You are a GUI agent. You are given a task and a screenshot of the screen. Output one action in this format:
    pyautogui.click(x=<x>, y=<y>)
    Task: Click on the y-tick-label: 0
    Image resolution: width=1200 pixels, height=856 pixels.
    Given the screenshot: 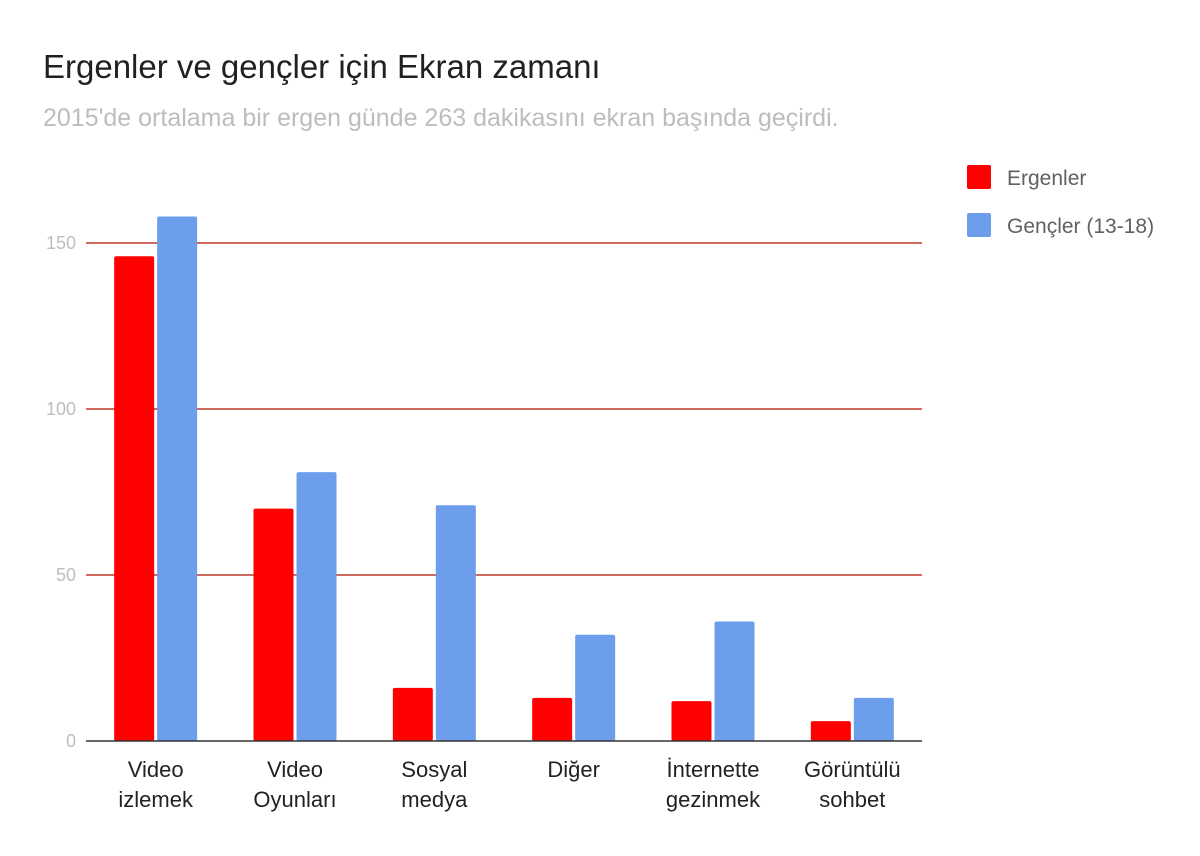 What is the action you would take?
    pyautogui.click(x=71, y=741)
    